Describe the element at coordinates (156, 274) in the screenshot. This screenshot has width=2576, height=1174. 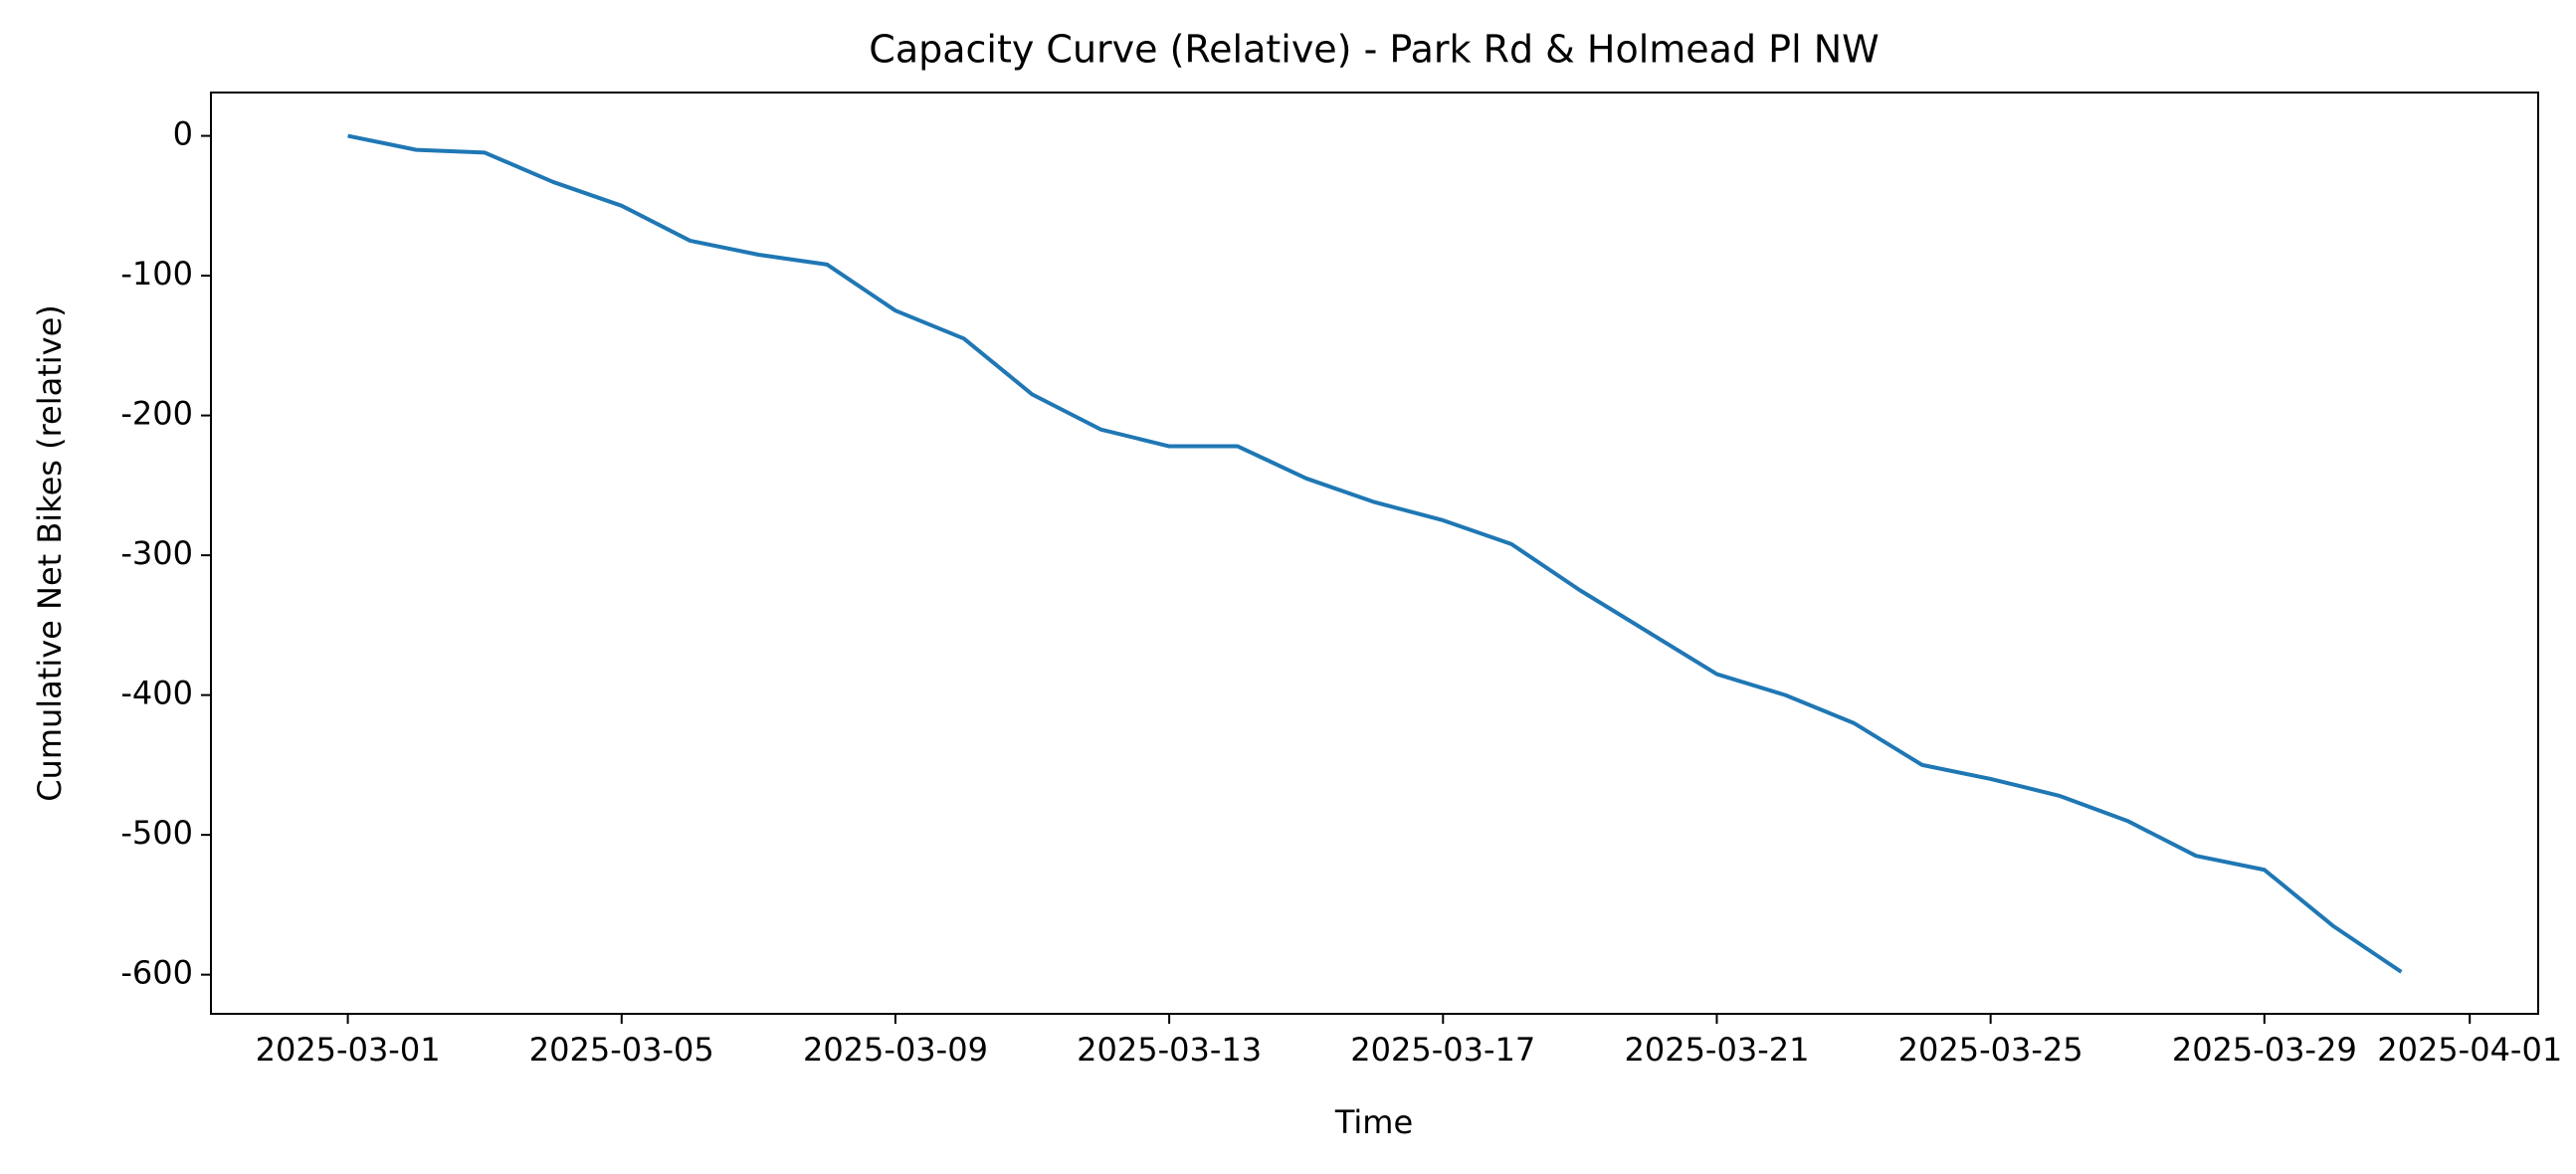
I see `y-tick-label: -100` at that location.